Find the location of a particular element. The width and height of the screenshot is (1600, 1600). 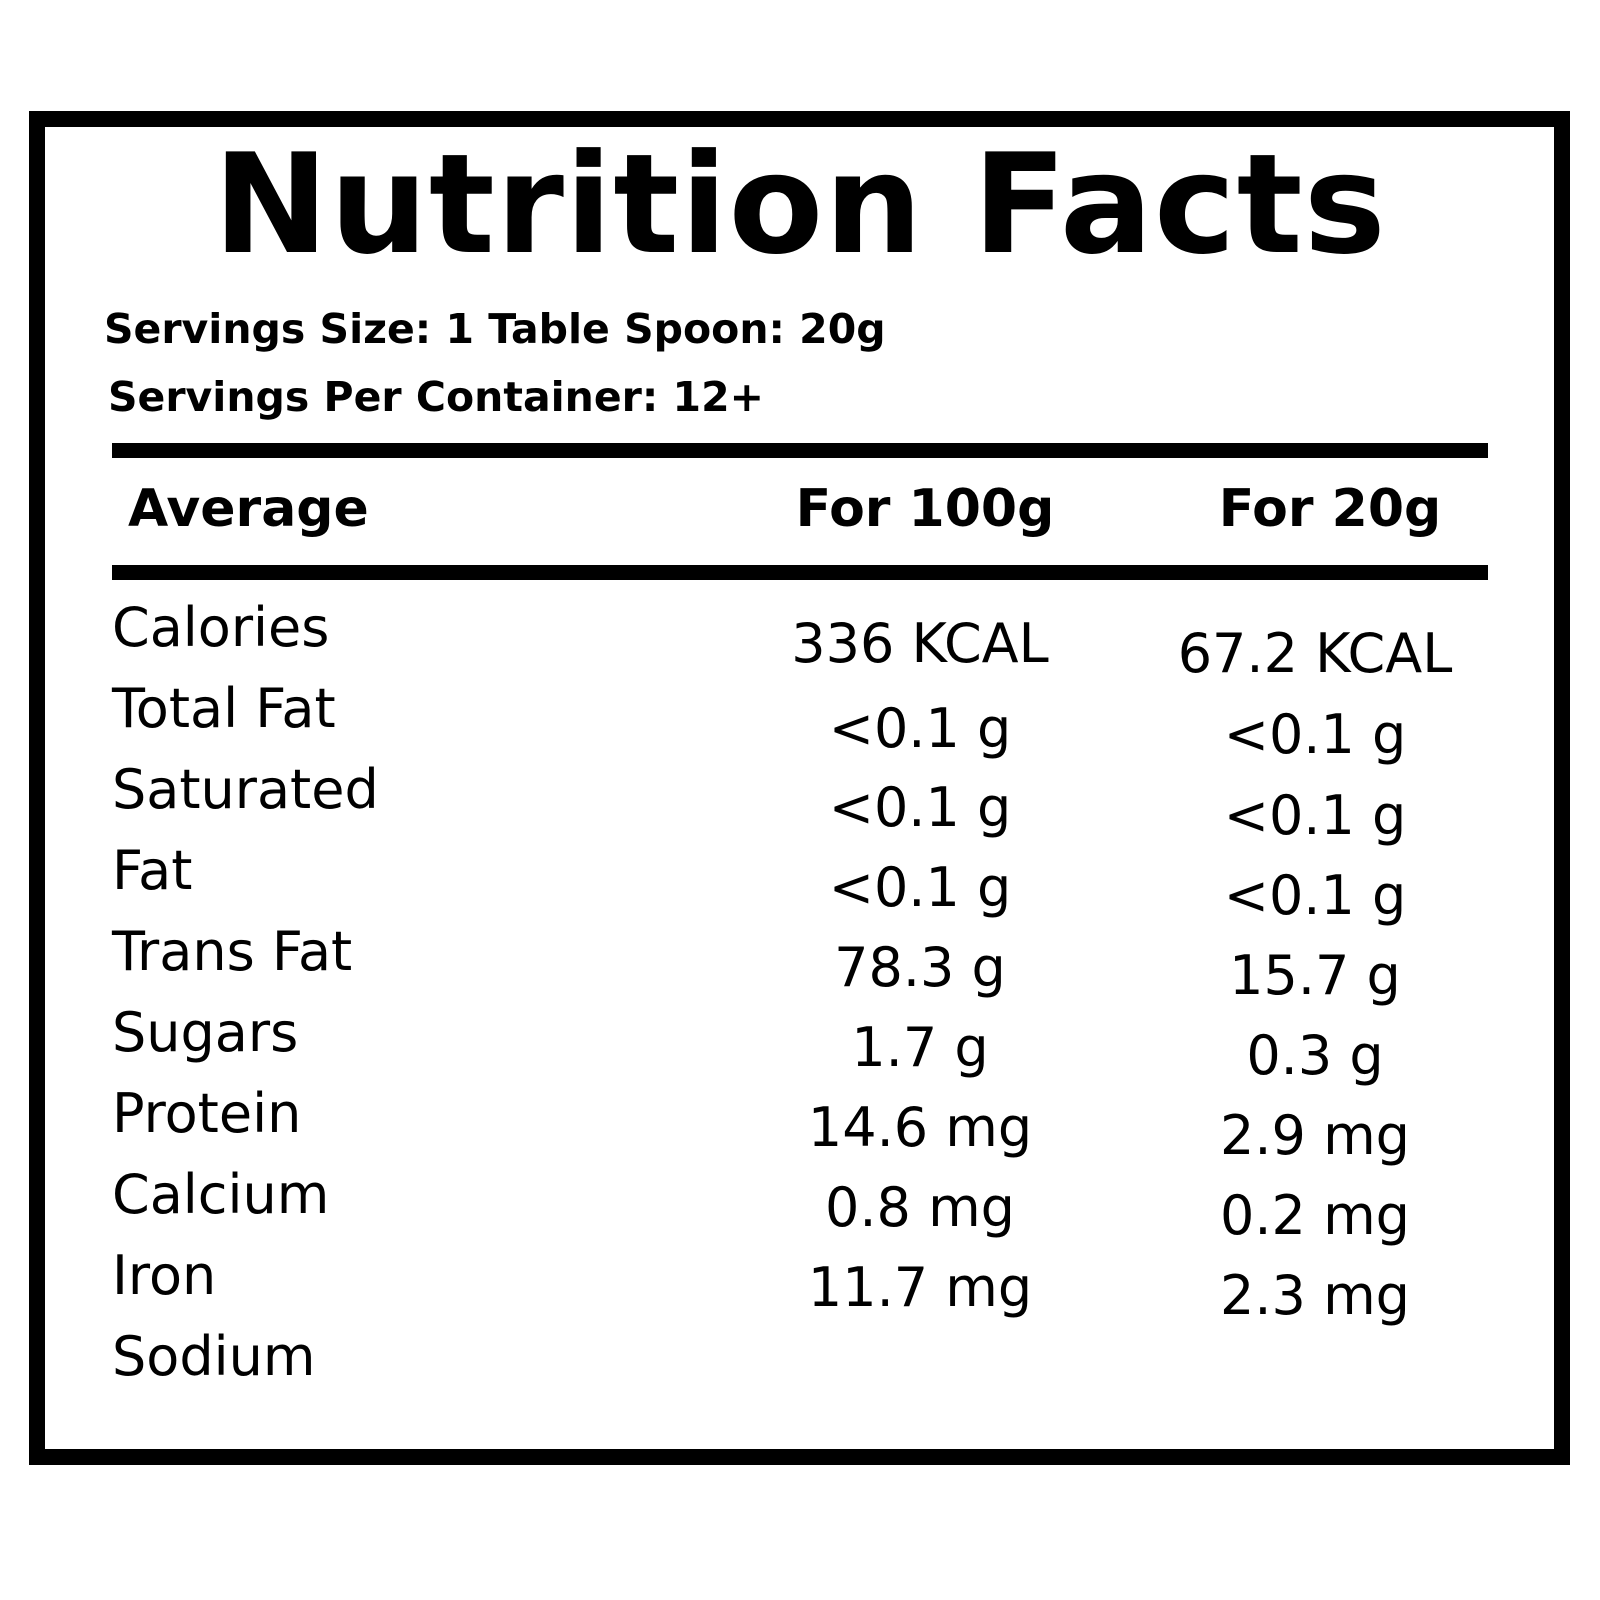

nutrient-name: Protein is located at coordinates (207, 1113).